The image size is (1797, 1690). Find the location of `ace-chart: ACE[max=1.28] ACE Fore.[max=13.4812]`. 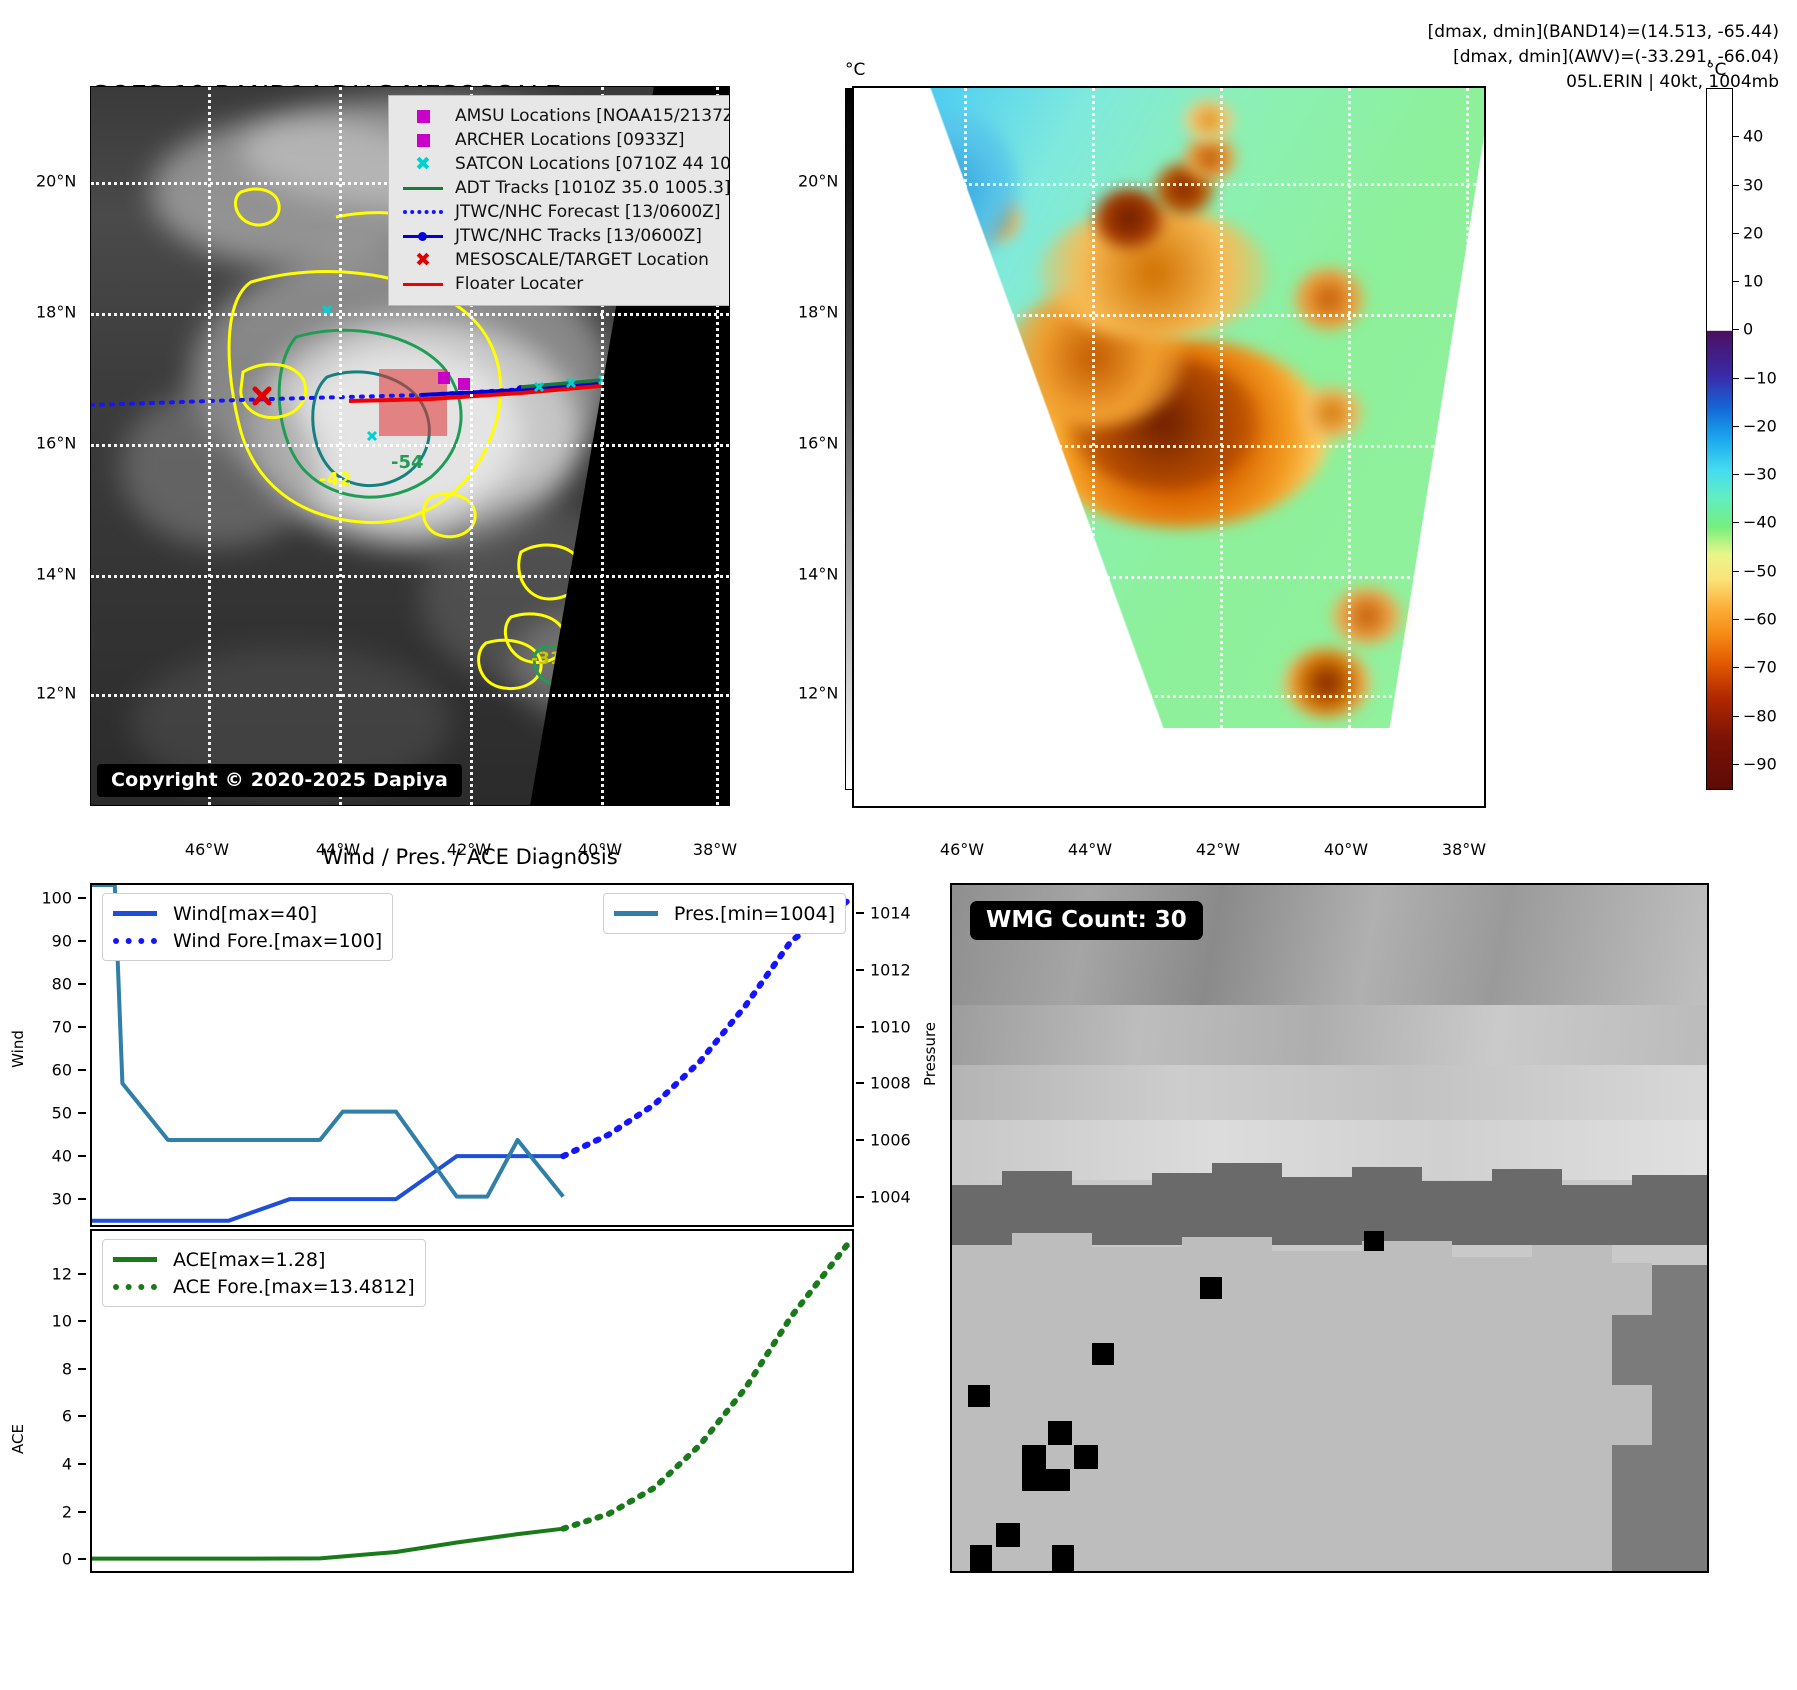

ace-chart: ACE[max=1.28] ACE Fore.[max=13.4812] is located at coordinates (472, 1401).